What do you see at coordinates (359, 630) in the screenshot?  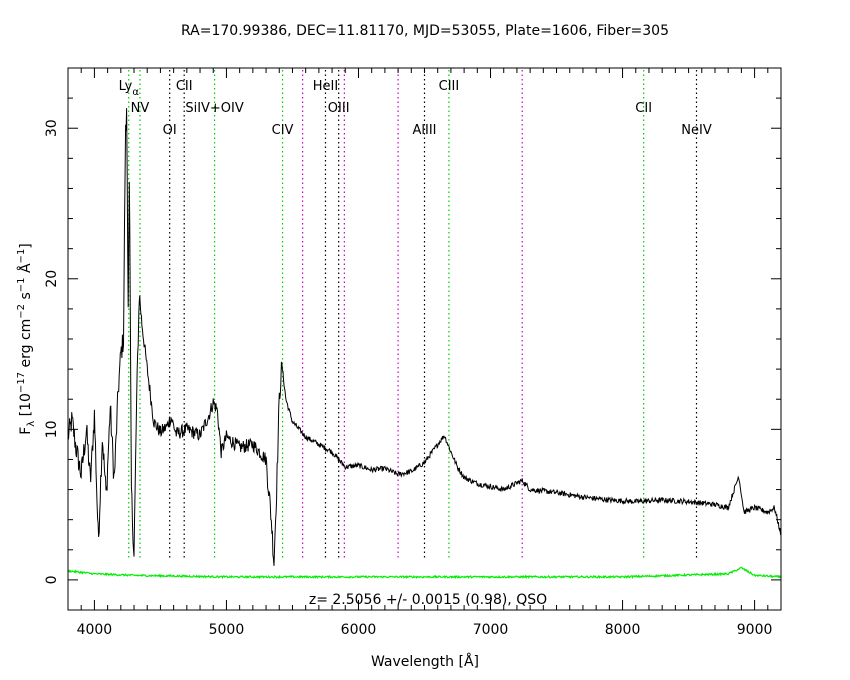 I see `x-tick-label: 6000` at bounding box center [359, 630].